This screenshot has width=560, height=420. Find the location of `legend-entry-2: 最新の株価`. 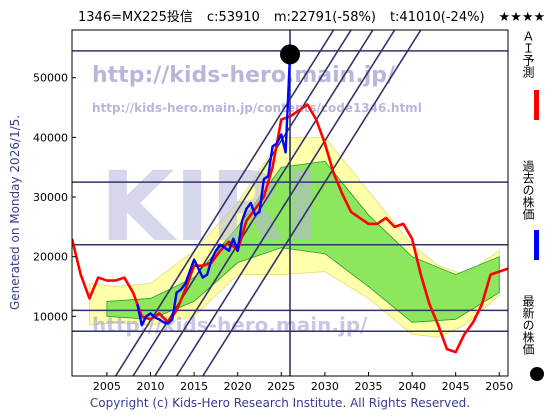

legend-entry-2: 最新の株価 is located at coordinates (533, 350).